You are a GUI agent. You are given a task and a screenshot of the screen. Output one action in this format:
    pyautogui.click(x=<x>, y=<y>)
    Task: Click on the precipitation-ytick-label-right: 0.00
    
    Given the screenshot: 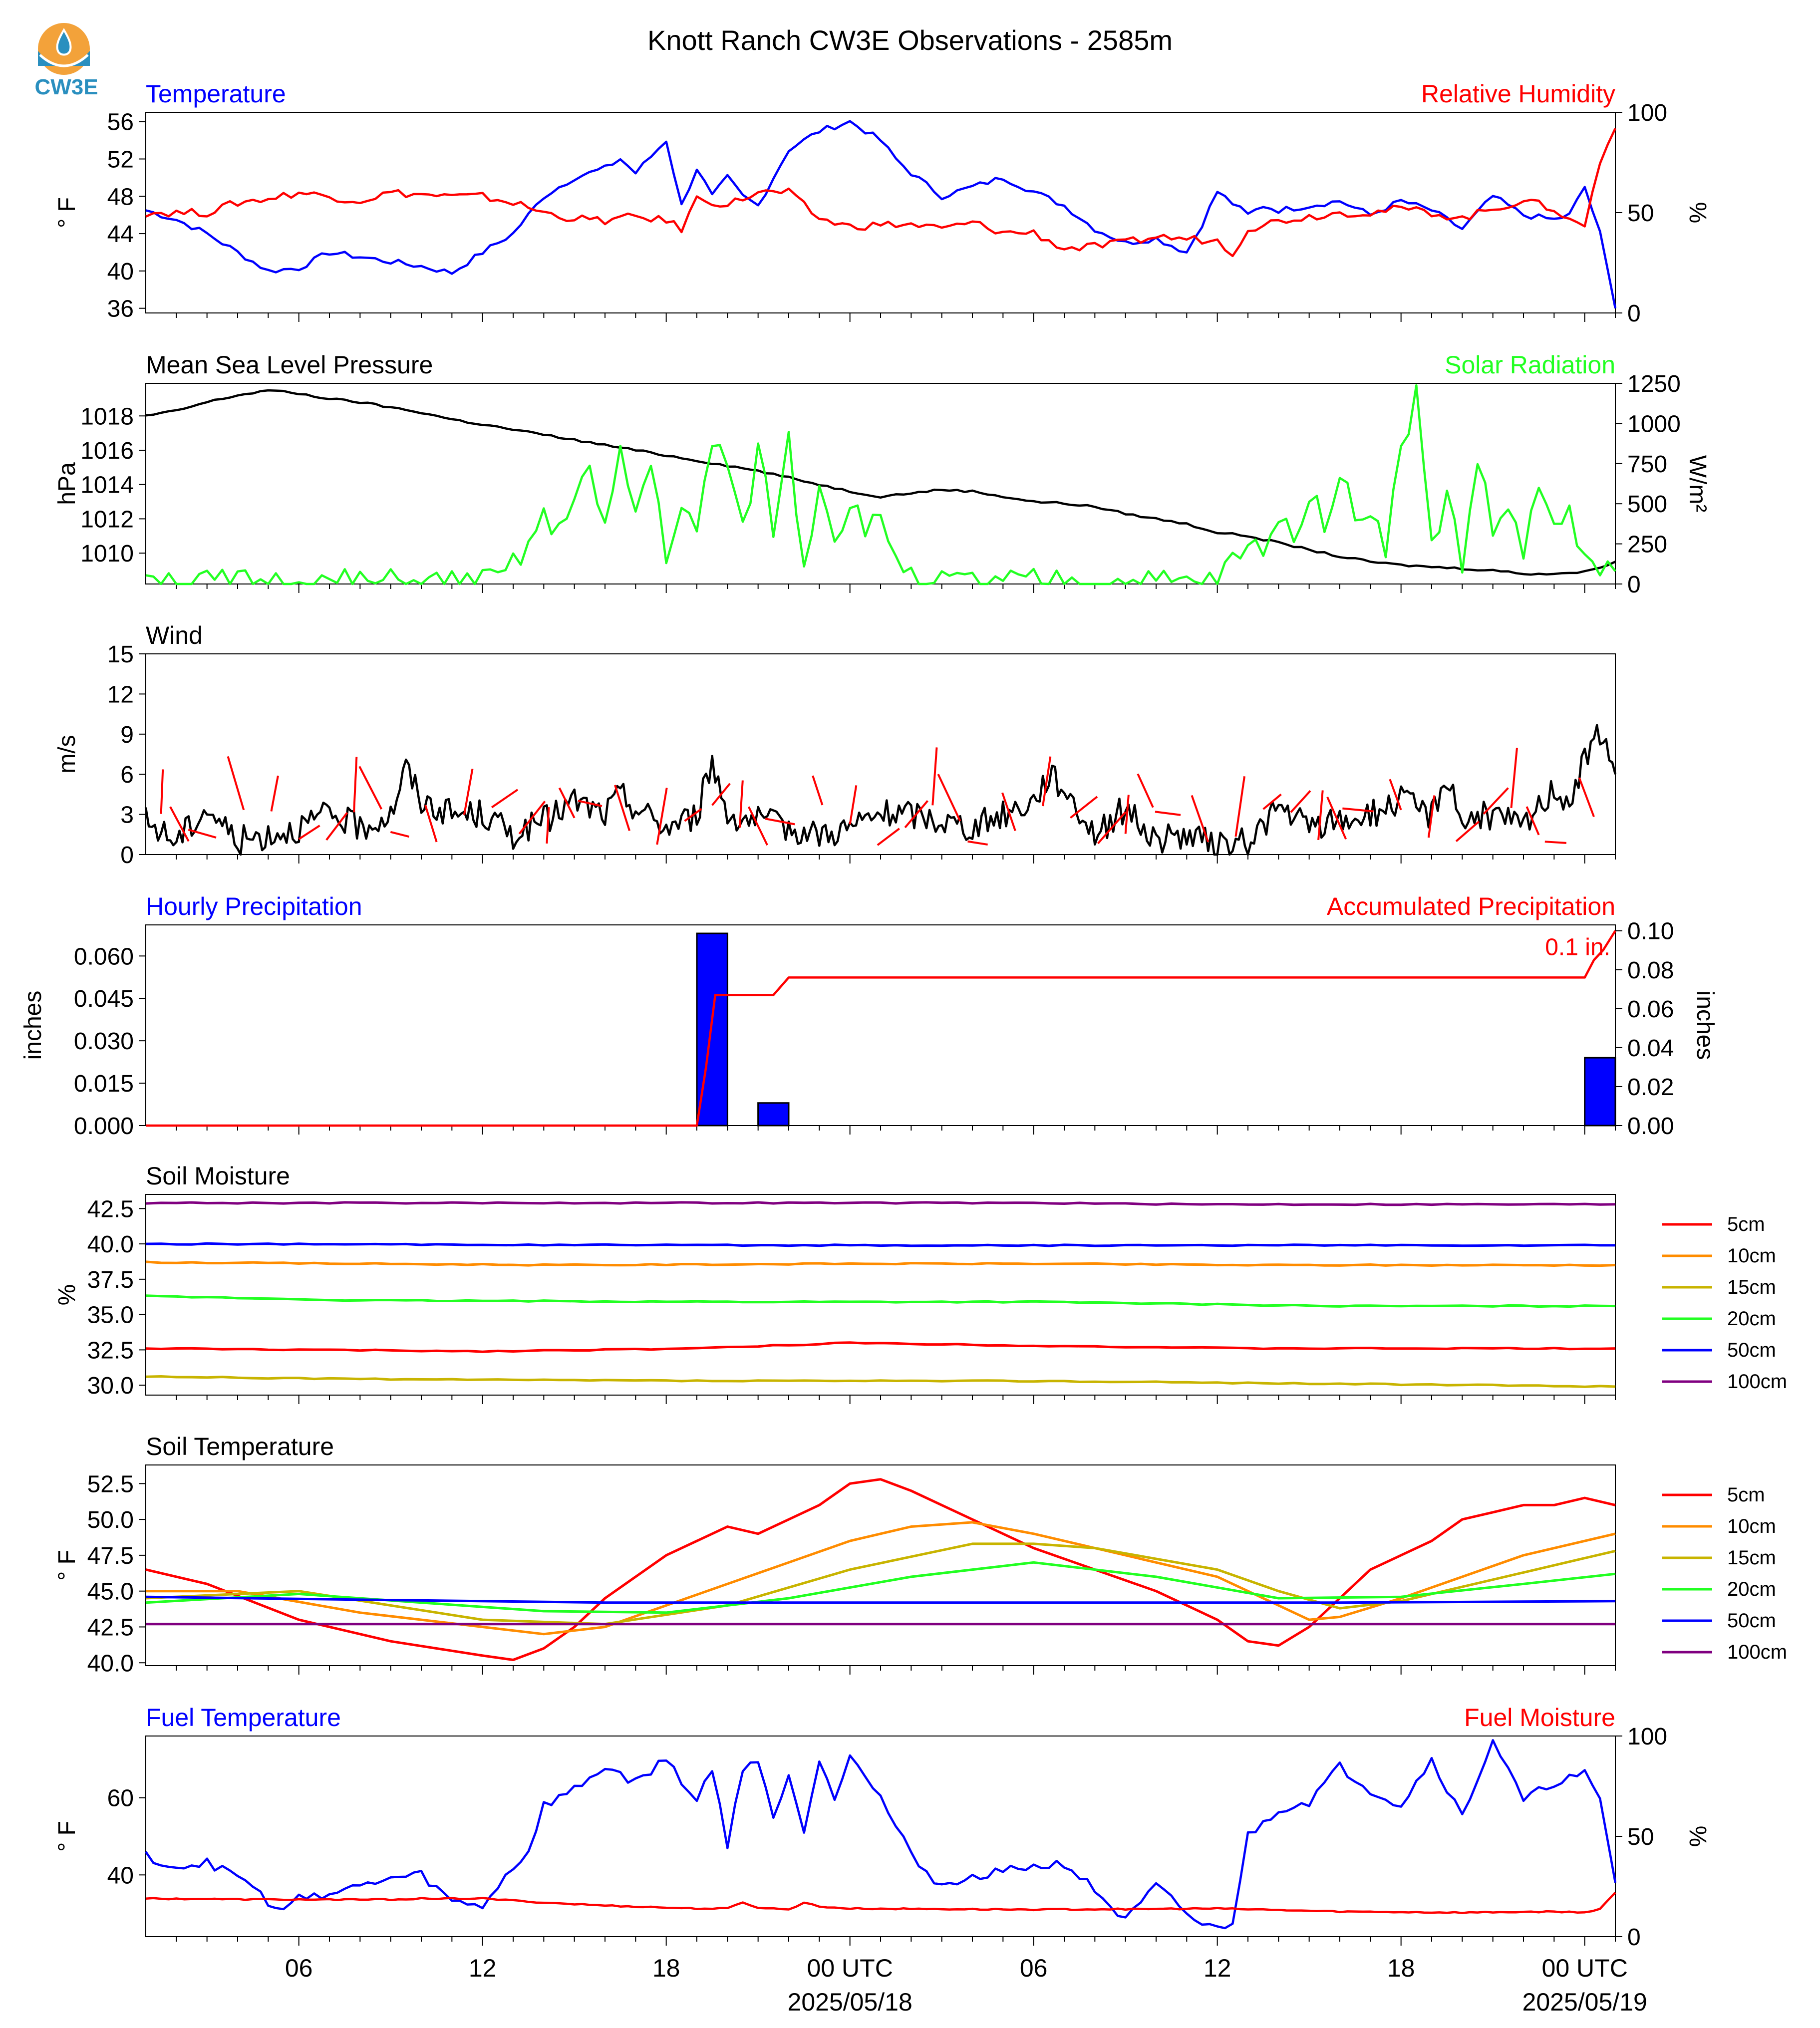 What is the action you would take?
    pyautogui.click(x=1650, y=1126)
    